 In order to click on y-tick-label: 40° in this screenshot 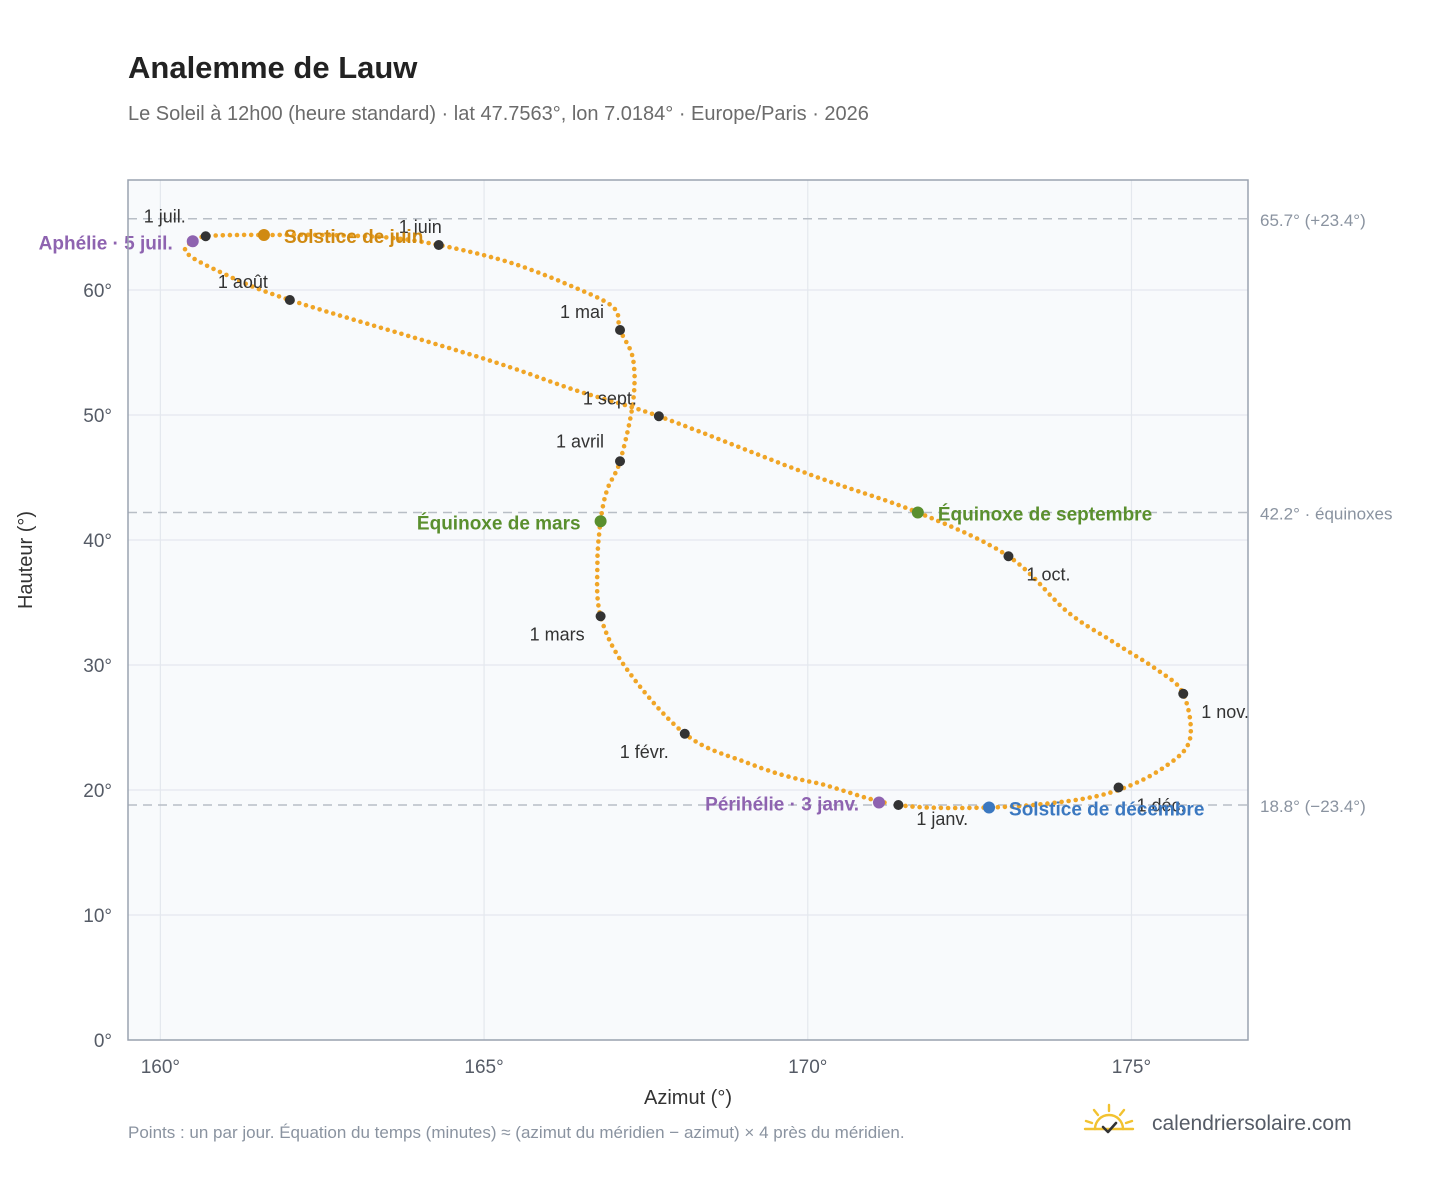, I will do `click(97, 541)`.